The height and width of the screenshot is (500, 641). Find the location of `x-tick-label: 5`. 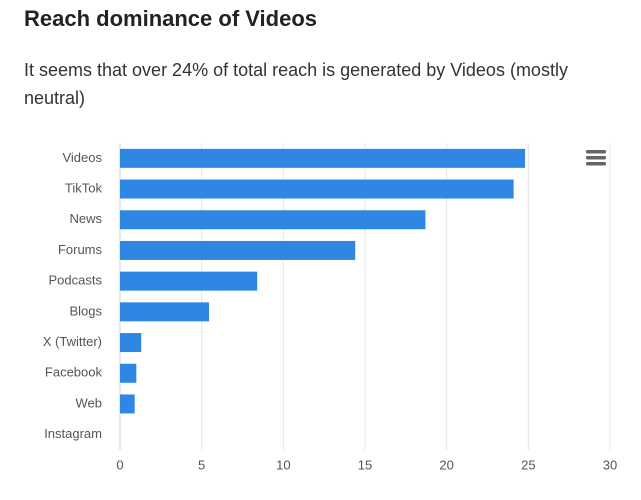

x-tick-label: 5 is located at coordinates (201, 464).